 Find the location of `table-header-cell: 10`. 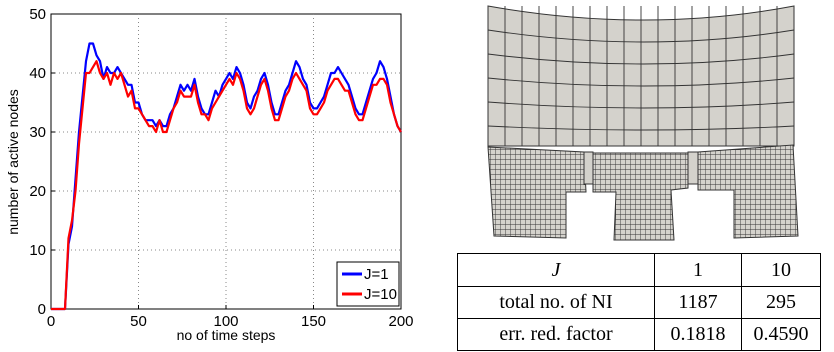

table-header-cell: 10 is located at coordinates (781, 270).